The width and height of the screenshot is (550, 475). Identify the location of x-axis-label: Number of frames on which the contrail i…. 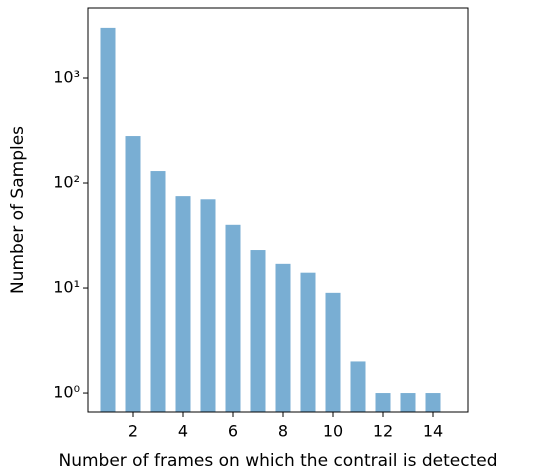
(277, 461).